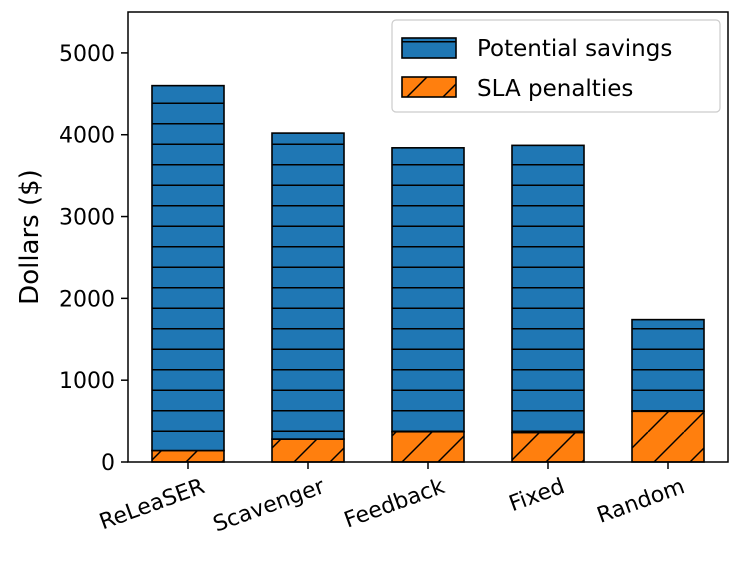 The width and height of the screenshot is (747, 561). Describe the element at coordinates (87, 54) in the screenshot. I see `y-tick-label: 5000` at that location.